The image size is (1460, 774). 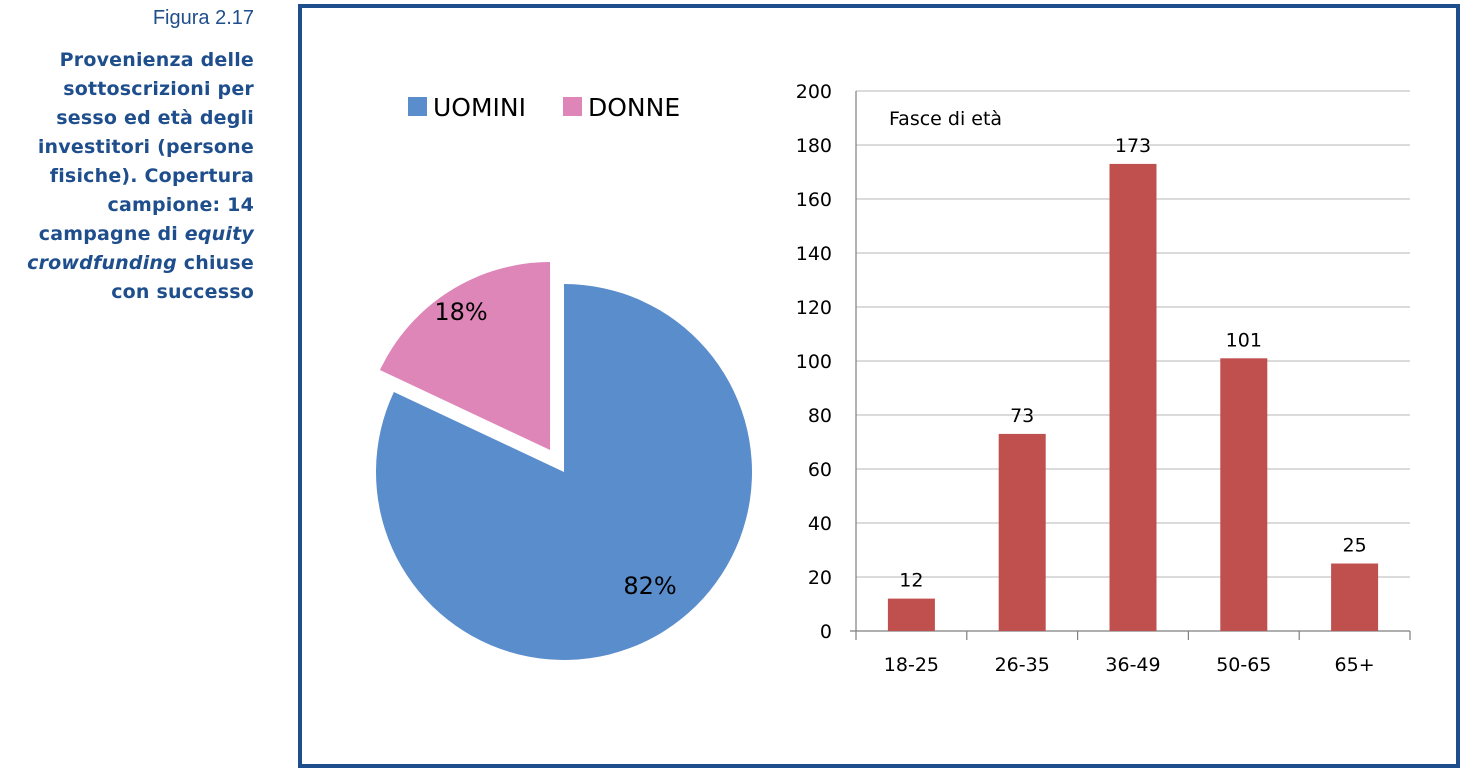 What do you see at coordinates (820, 470) in the screenshot?
I see `y-tick-label: 60` at bounding box center [820, 470].